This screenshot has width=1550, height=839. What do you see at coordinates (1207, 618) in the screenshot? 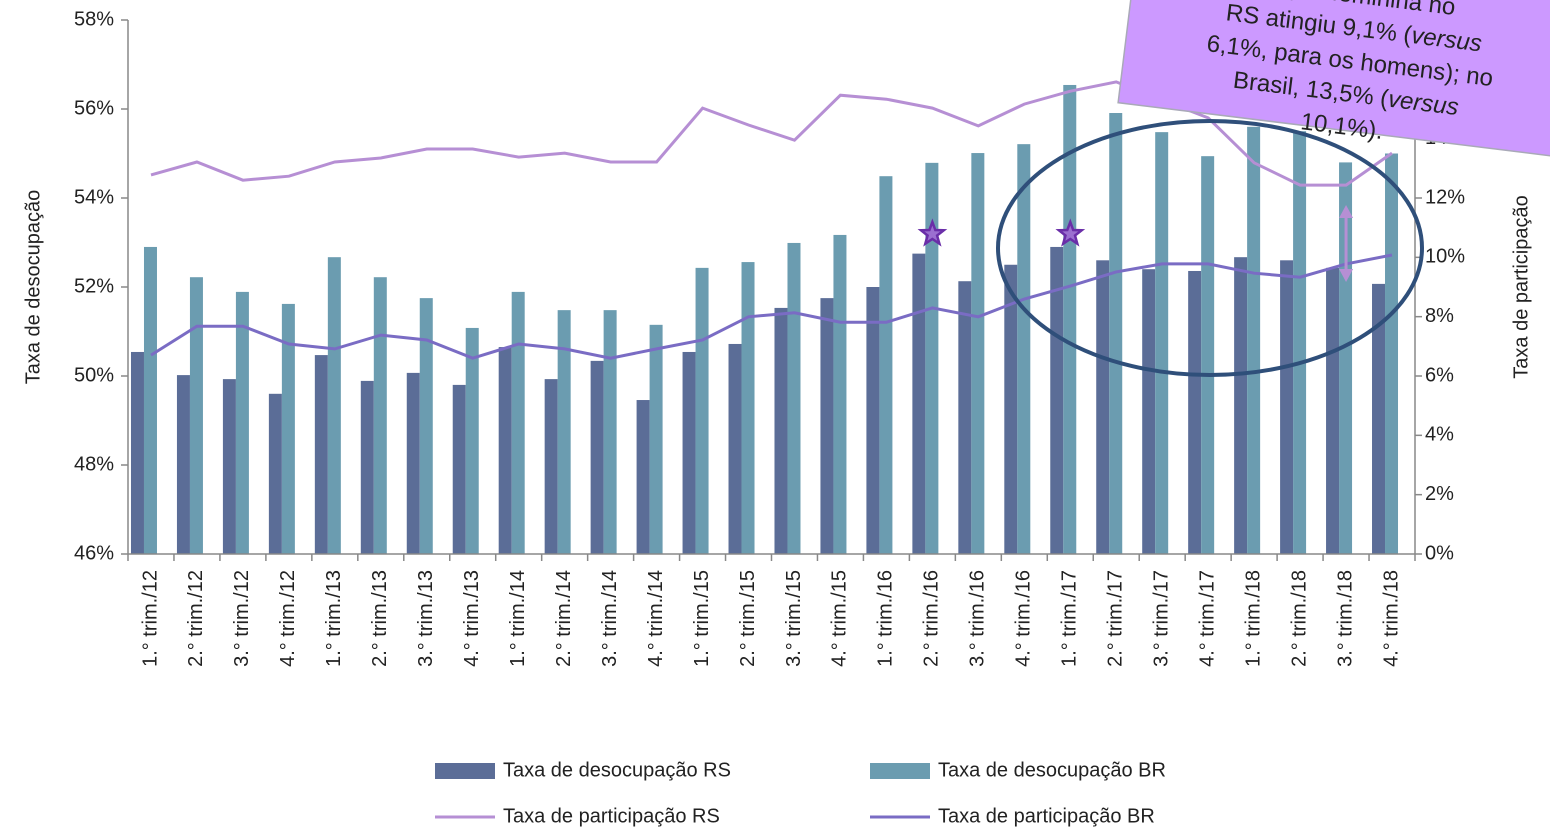
I see `x-tick-label: 4.° trim./17` at bounding box center [1207, 618].